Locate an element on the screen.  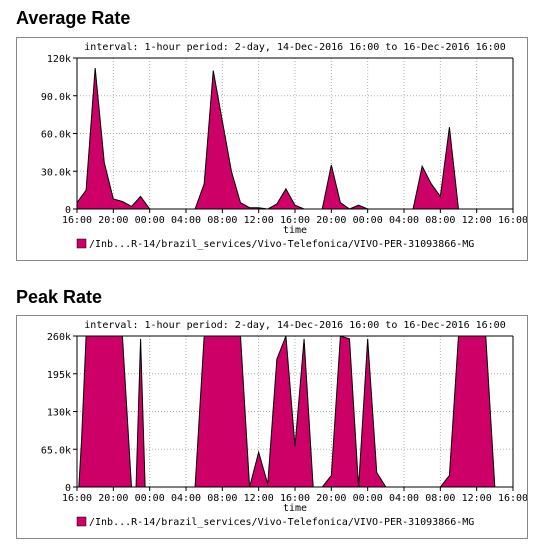
y-tick-label: 60.0k is located at coordinates (56, 135).